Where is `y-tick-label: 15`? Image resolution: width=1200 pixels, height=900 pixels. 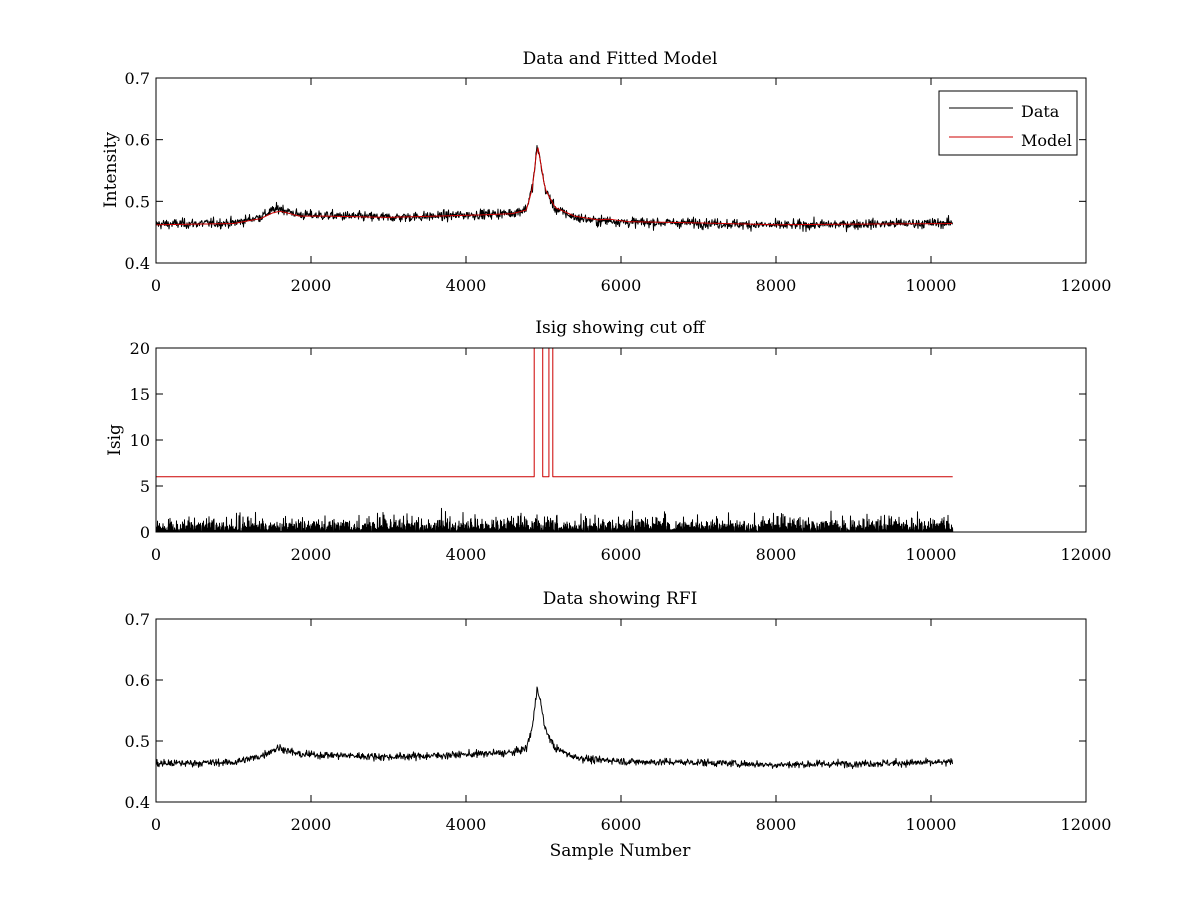
y-tick-label: 15 is located at coordinates (140, 394).